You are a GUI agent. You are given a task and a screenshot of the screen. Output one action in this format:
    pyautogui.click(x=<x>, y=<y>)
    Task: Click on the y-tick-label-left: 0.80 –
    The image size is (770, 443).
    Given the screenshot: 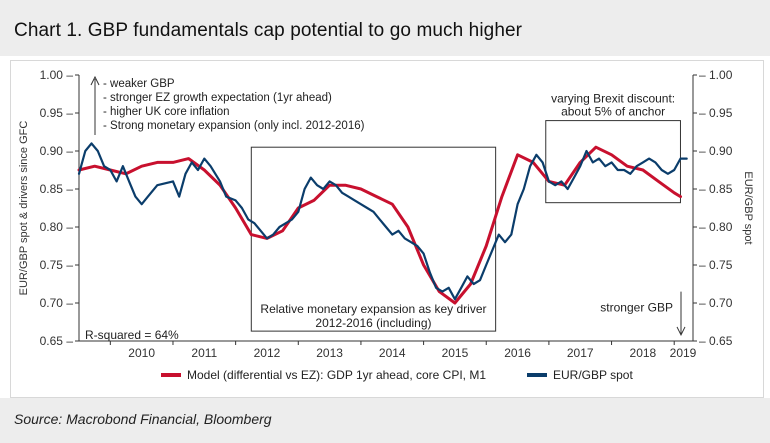 What is the action you would take?
    pyautogui.click(x=57, y=227)
    